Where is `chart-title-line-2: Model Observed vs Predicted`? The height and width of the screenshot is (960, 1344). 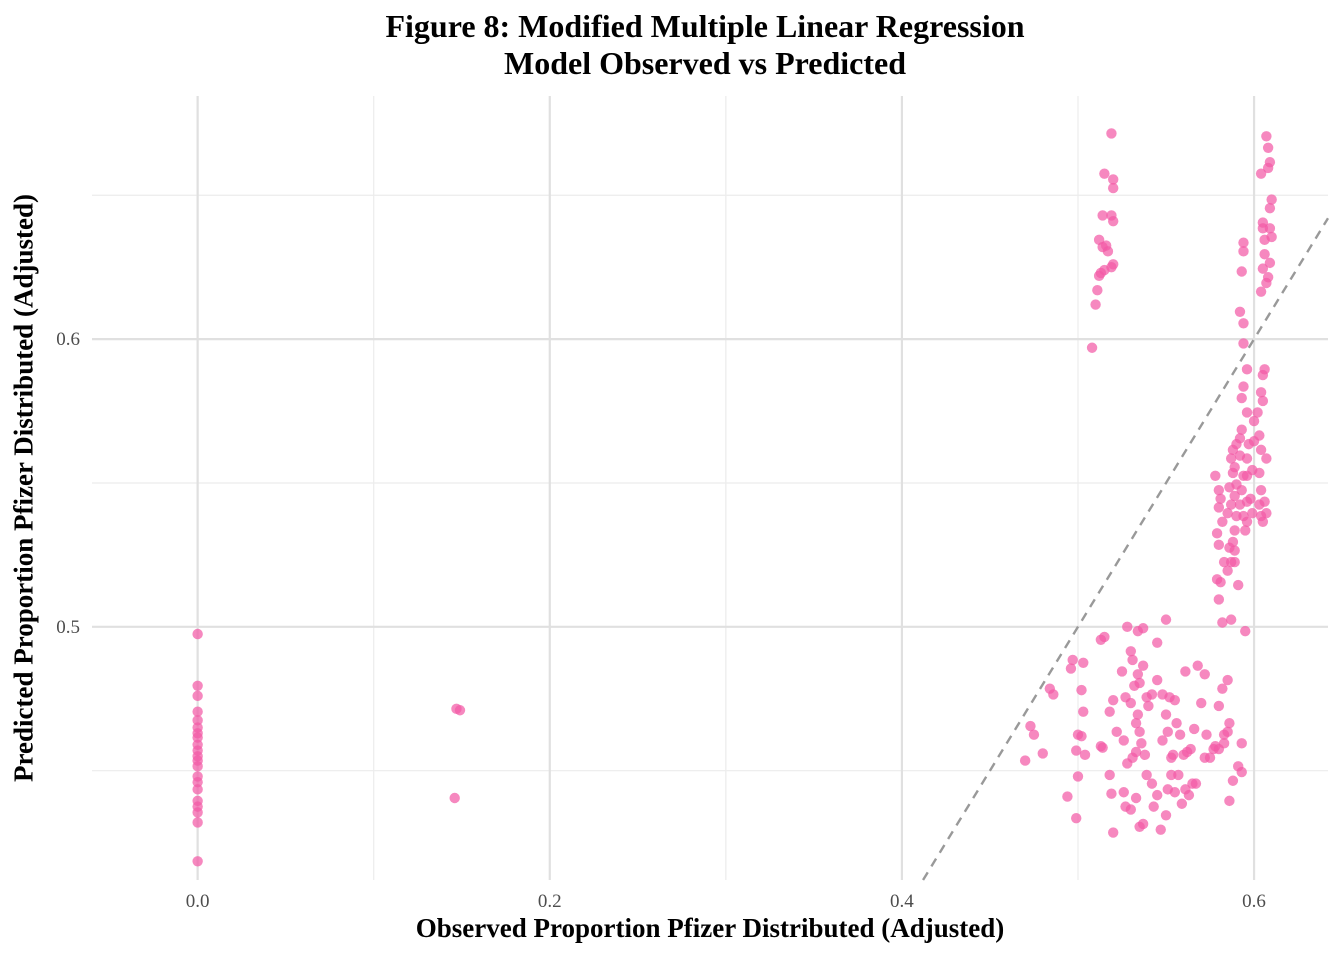
chart-title-line-2: Model Observed vs Predicted is located at coordinates (704, 63).